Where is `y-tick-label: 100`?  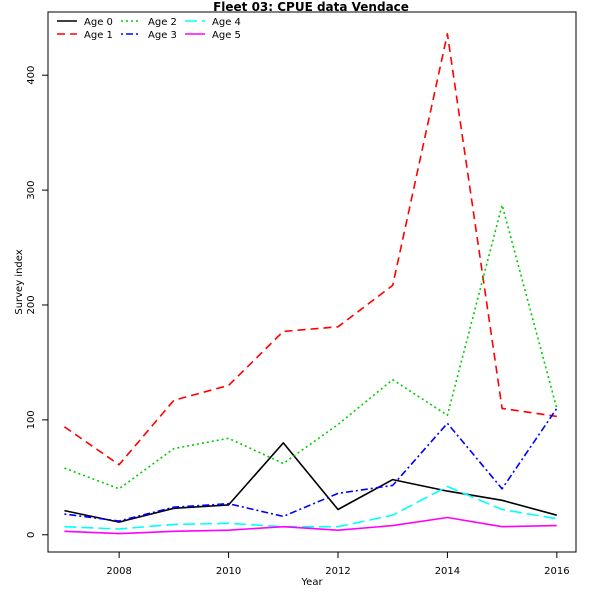 y-tick-label: 100 is located at coordinates (31, 419).